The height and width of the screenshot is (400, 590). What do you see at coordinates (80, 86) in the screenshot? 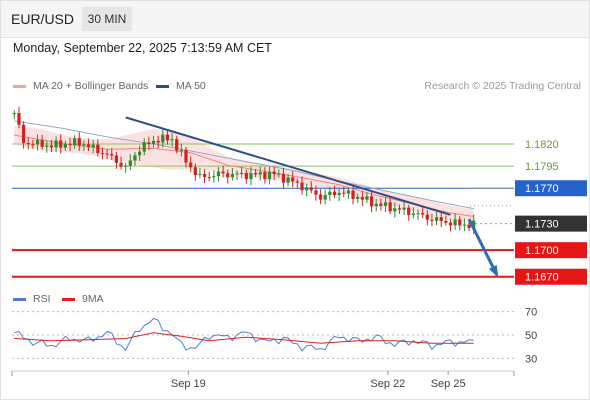
I see `legend-ma20: MA 20 + Bollinger Bands` at bounding box center [80, 86].